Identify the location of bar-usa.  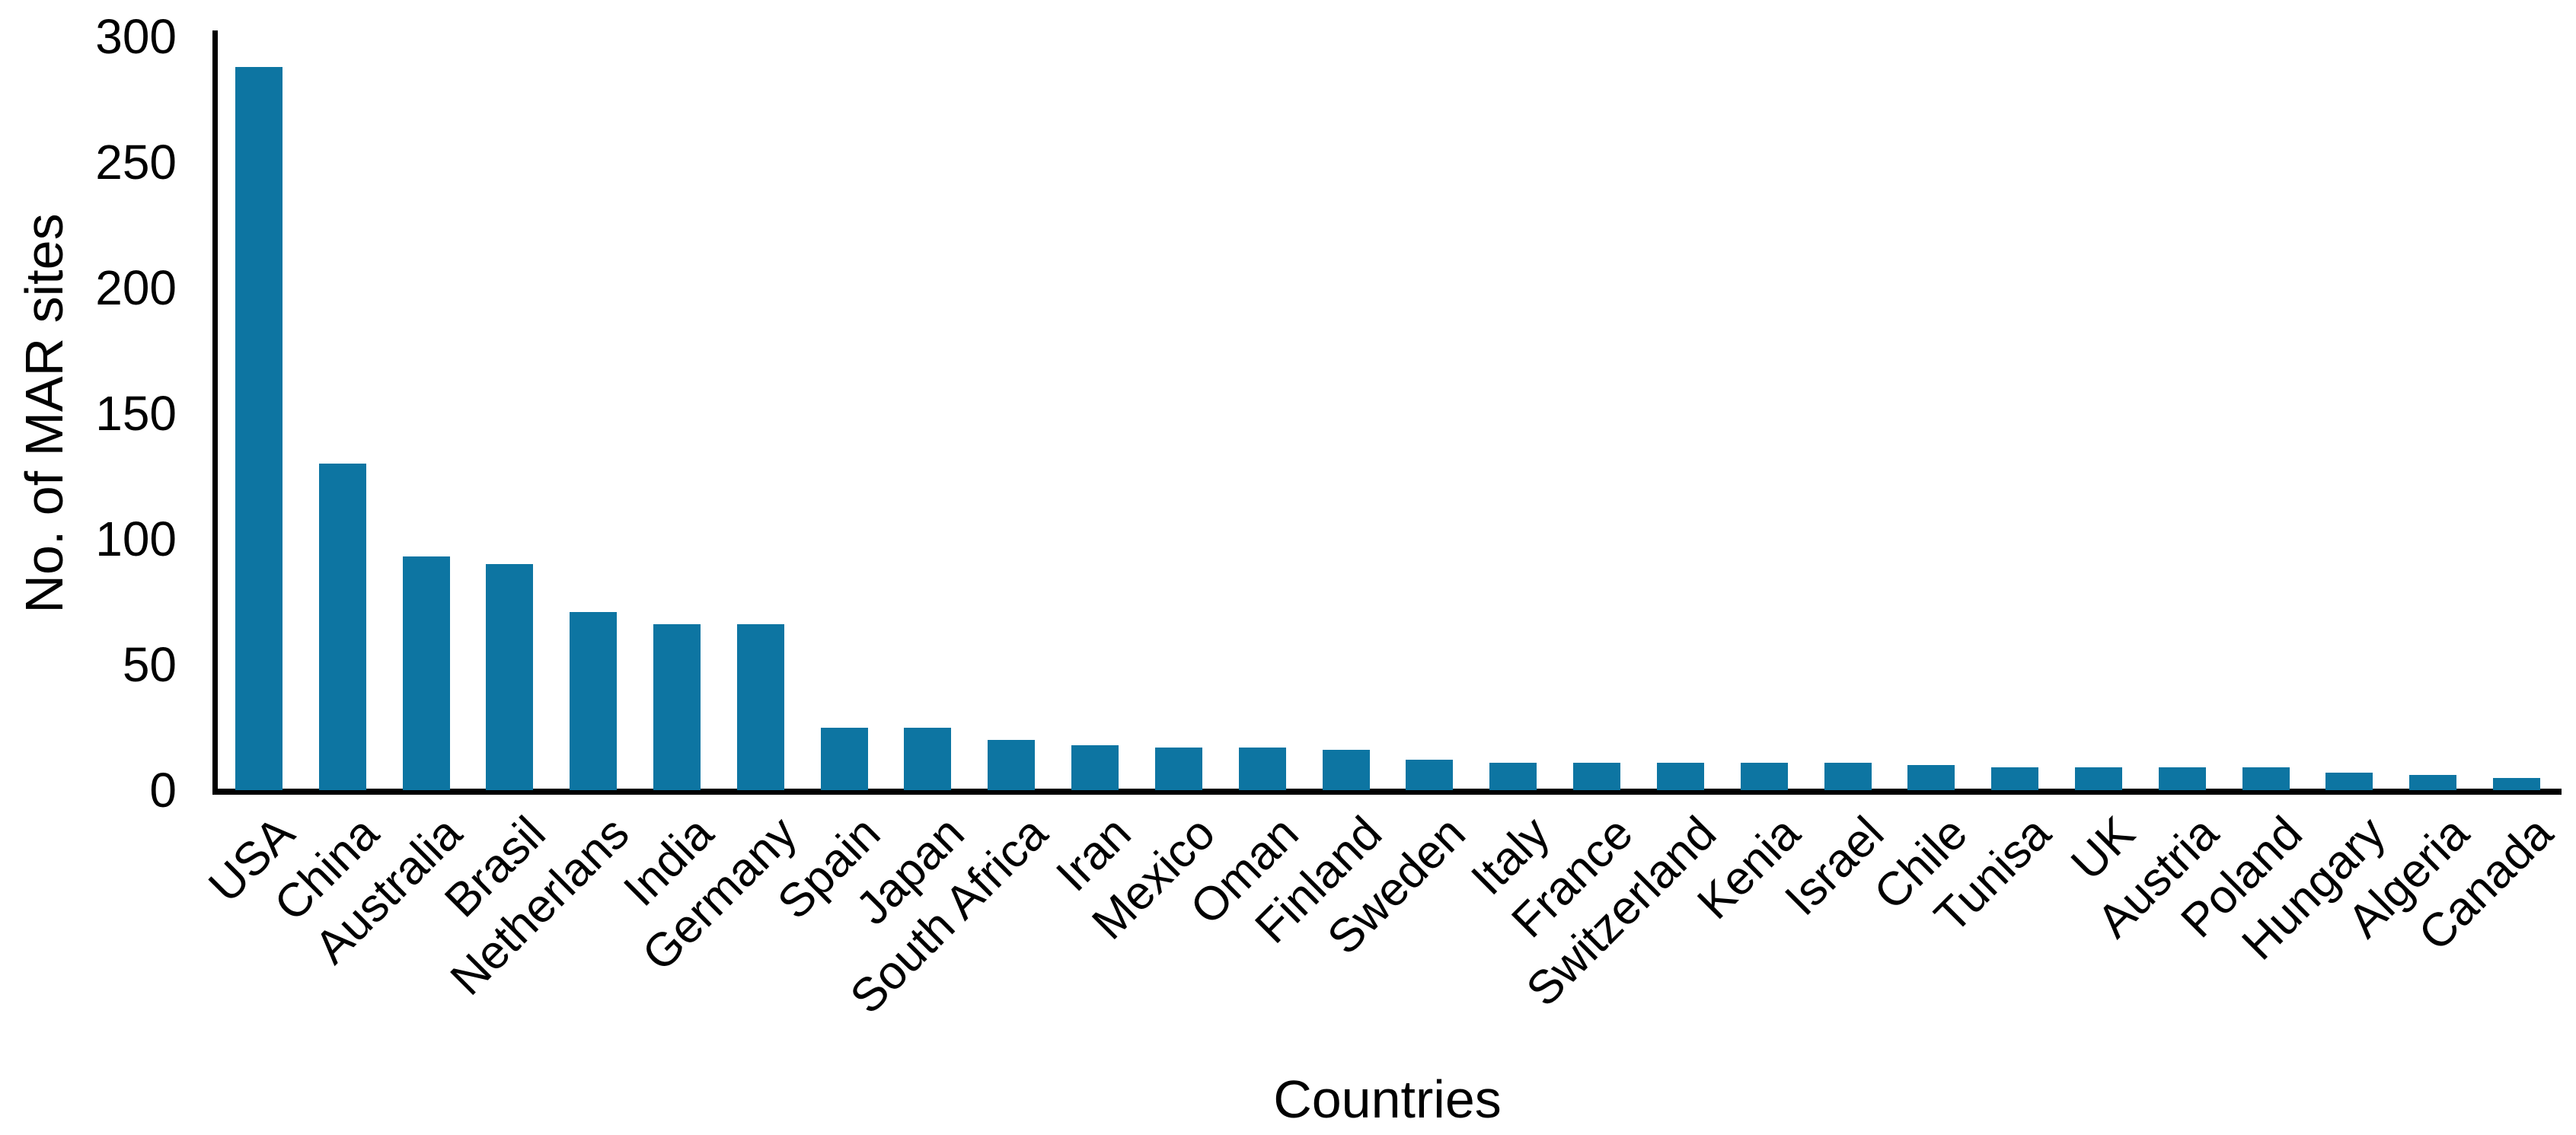
(258, 428).